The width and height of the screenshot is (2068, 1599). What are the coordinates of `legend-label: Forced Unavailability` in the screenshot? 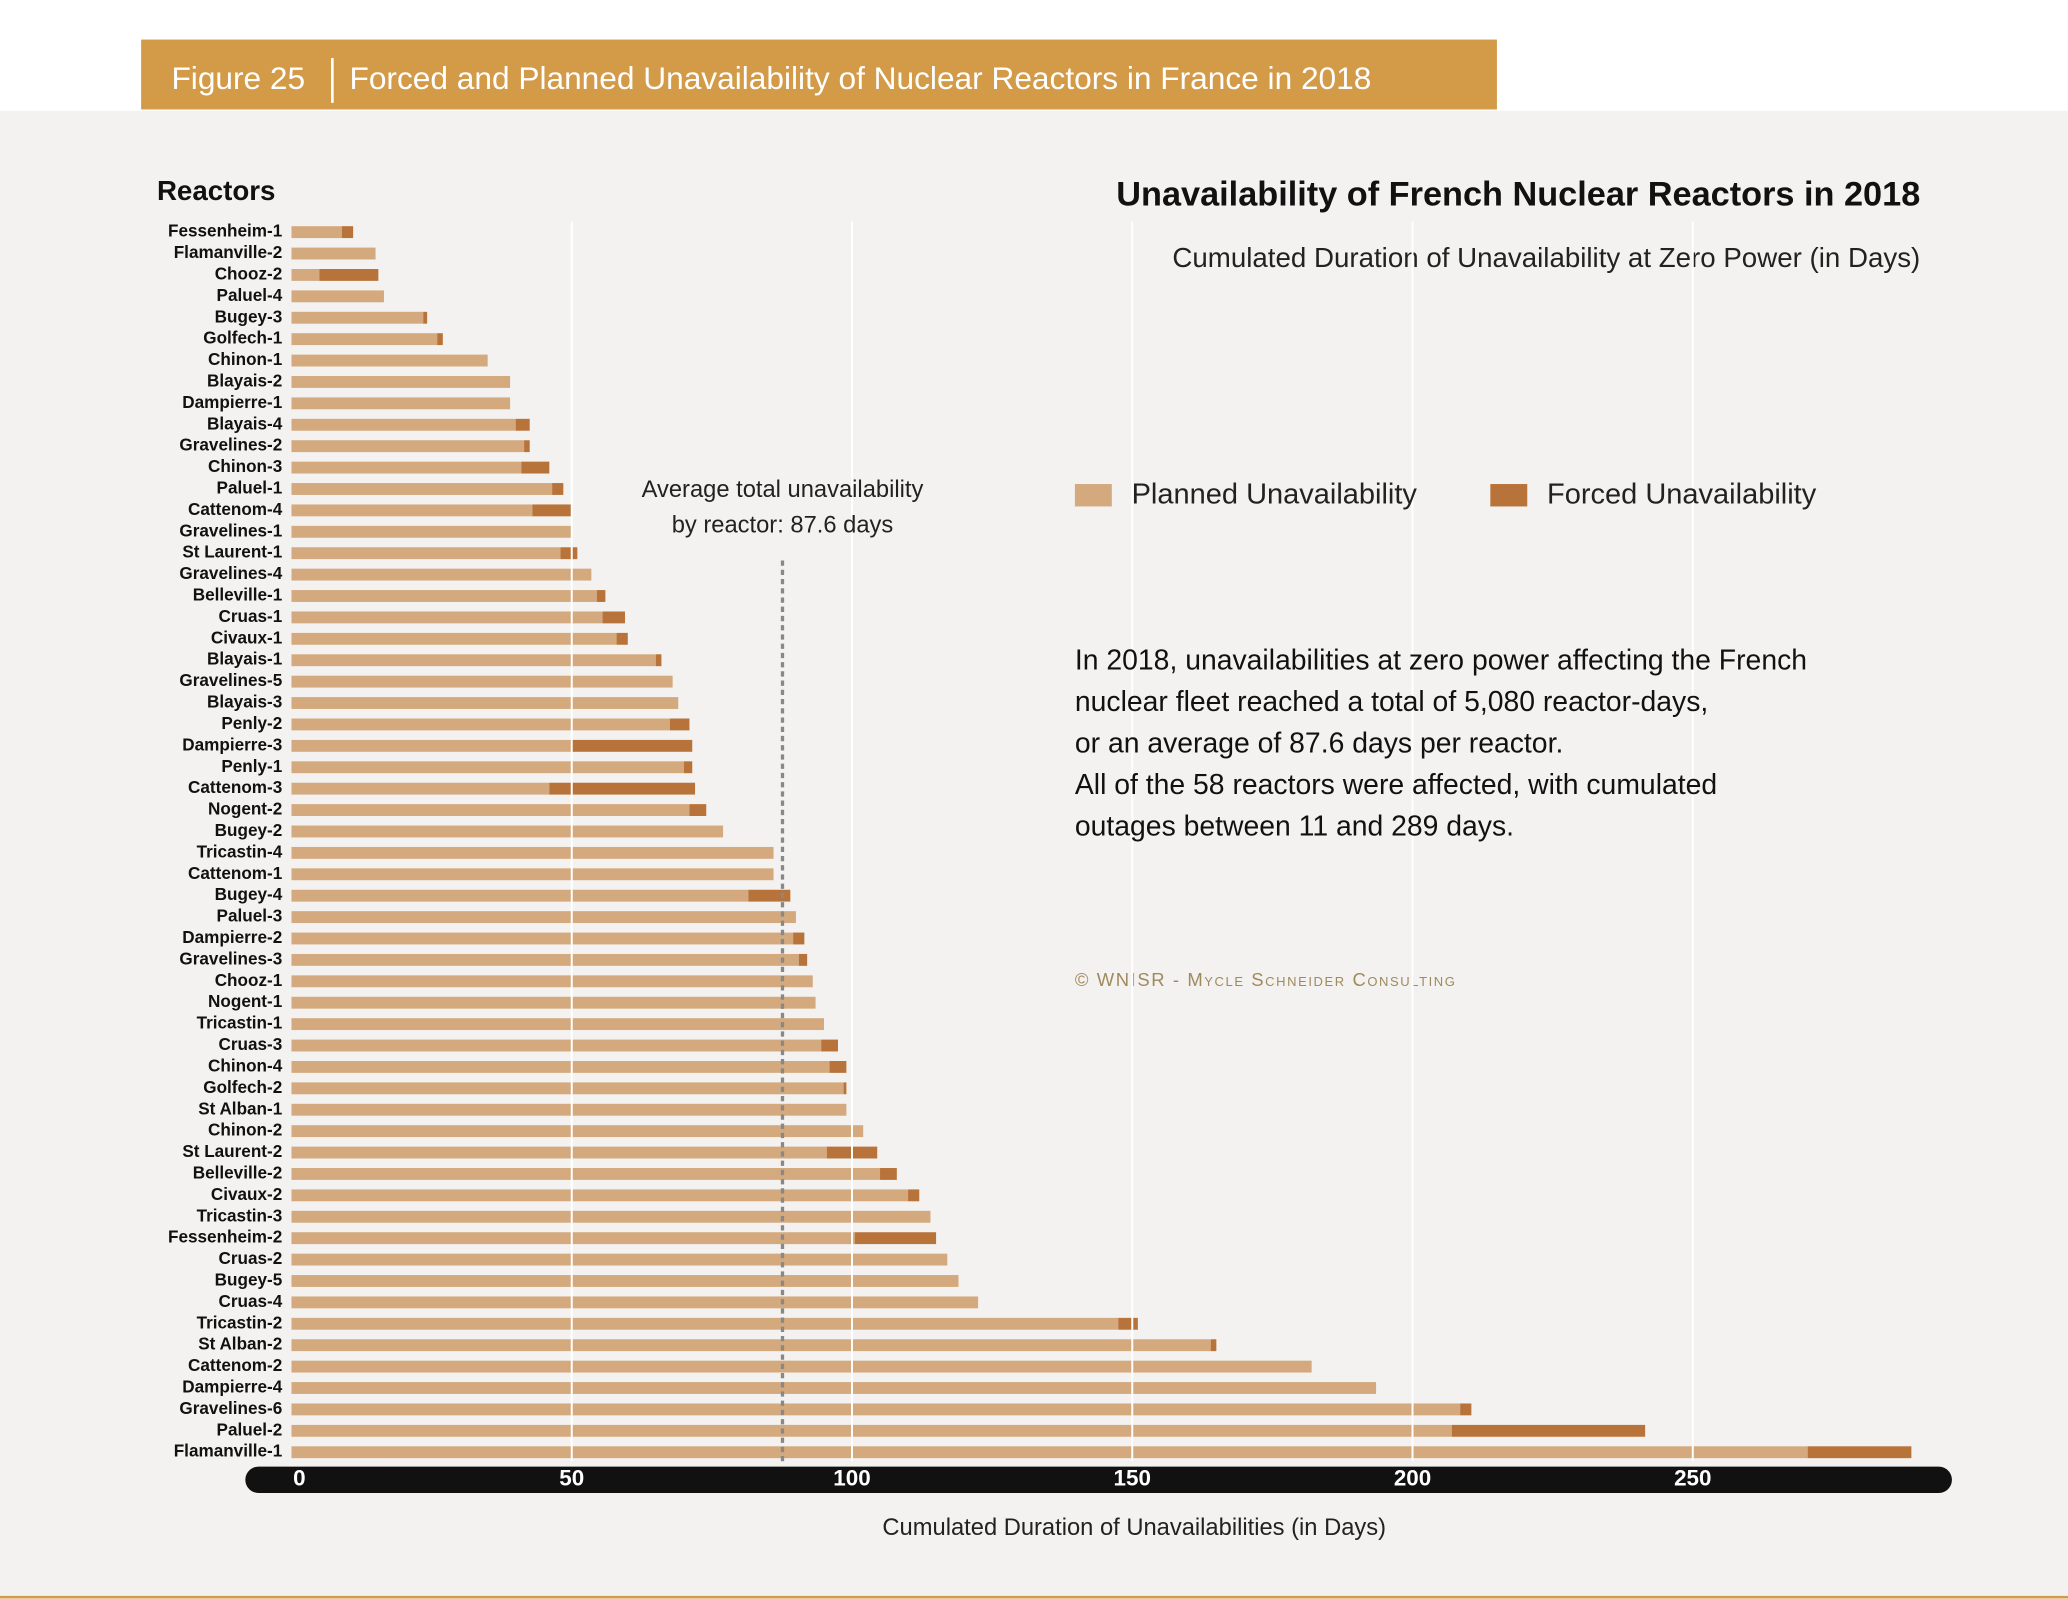 It's located at (1682, 495).